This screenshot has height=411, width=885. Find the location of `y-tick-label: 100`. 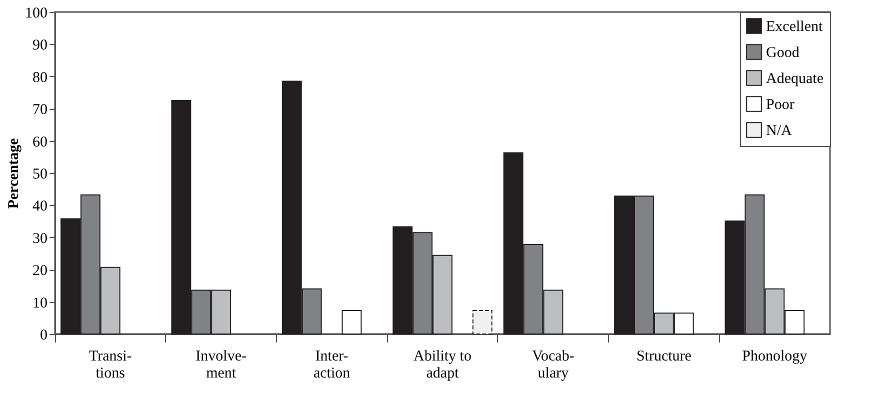

y-tick-label: 100 is located at coordinates (36, 14).